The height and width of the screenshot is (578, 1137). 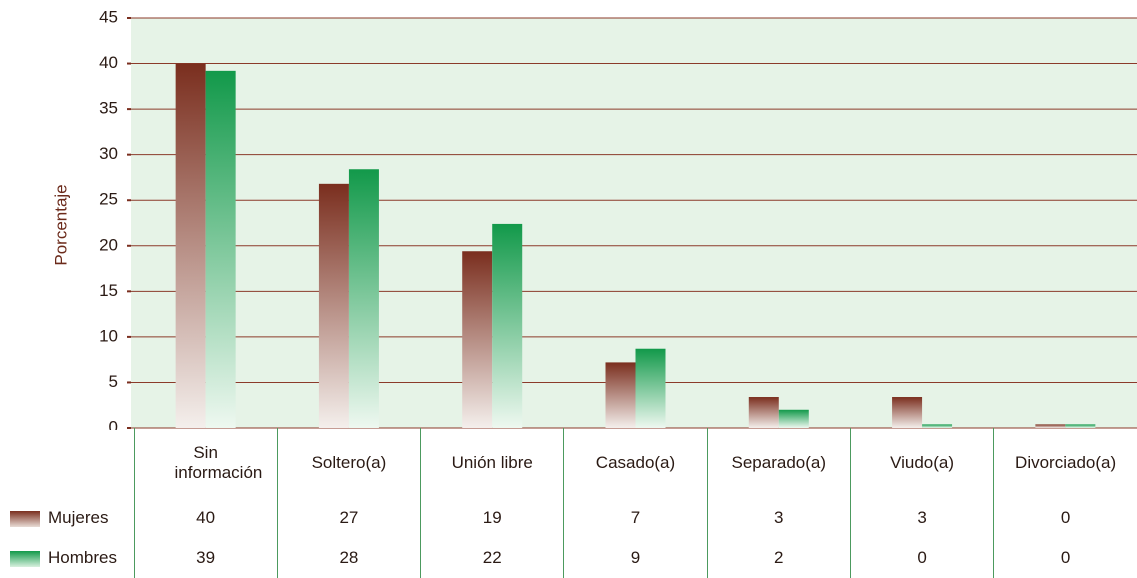 I want to click on x-tick-label: Divorciado(a), so click(x=1065, y=463).